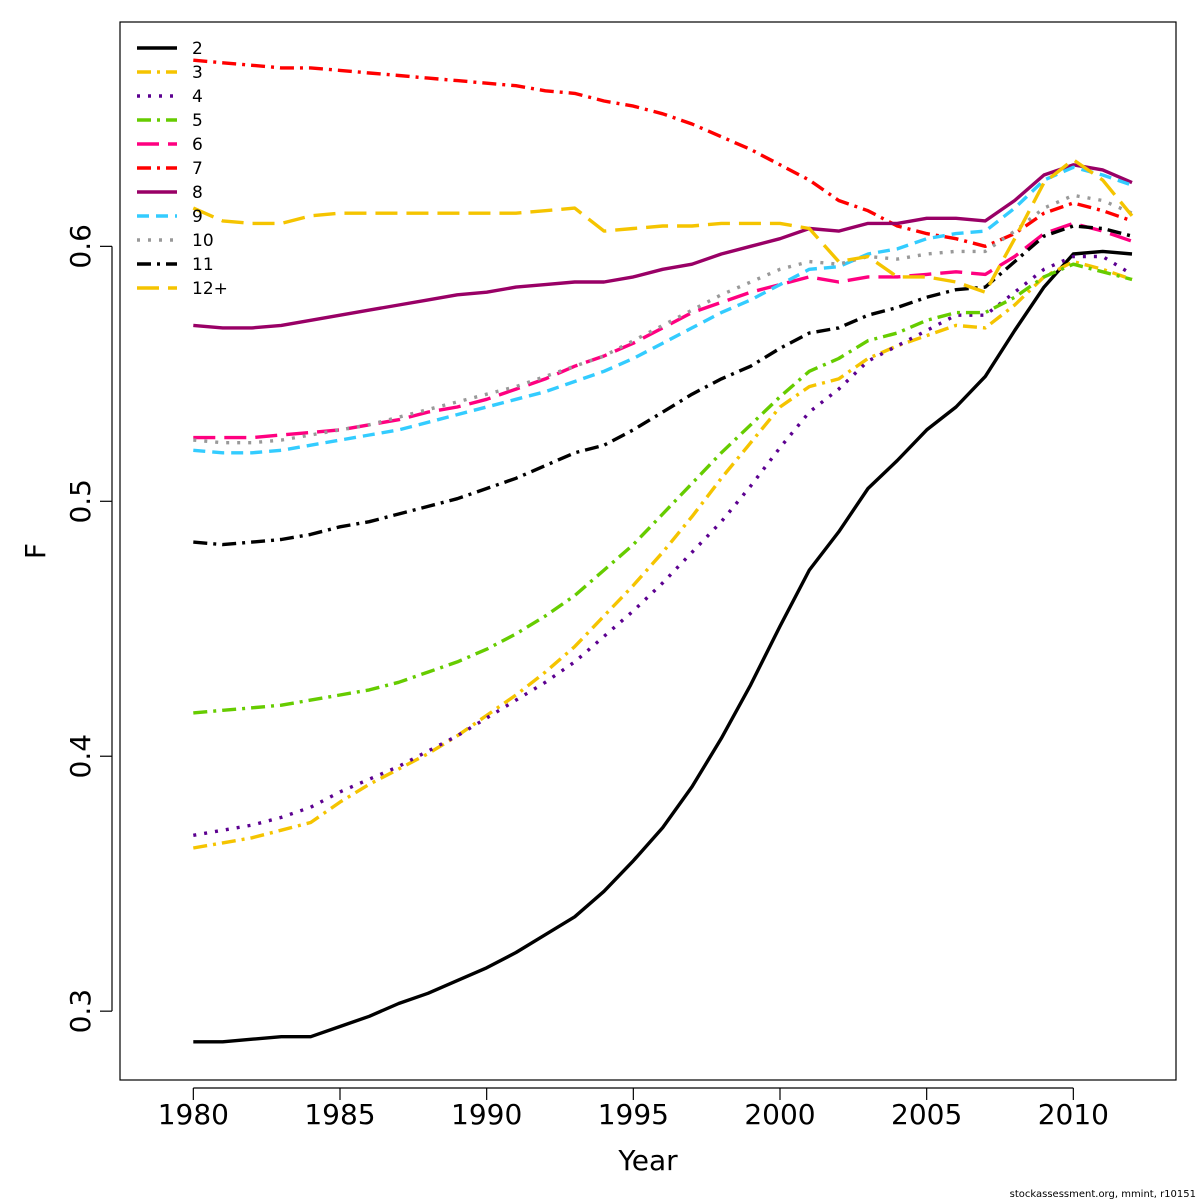 This screenshot has width=1200, height=1200. What do you see at coordinates (80, 246) in the screenshot?
I see `y-tick-label: 0.6` at bounding box center [80, 246].